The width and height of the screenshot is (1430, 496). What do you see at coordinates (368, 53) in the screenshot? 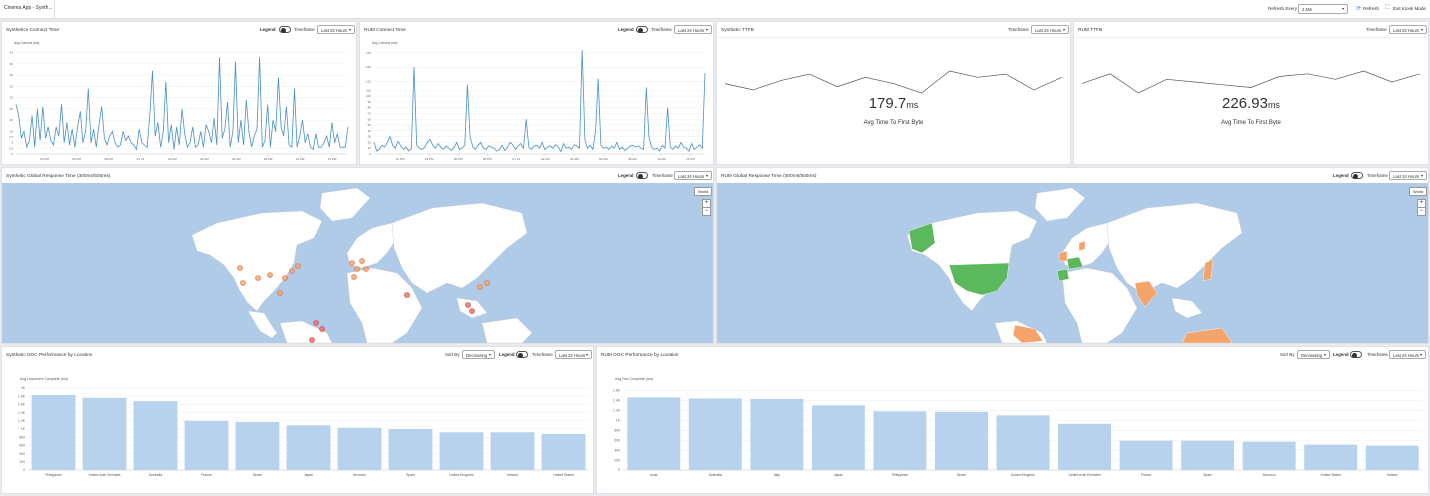
I see `y-tick-label: 175` at bounding box center [368, 53].